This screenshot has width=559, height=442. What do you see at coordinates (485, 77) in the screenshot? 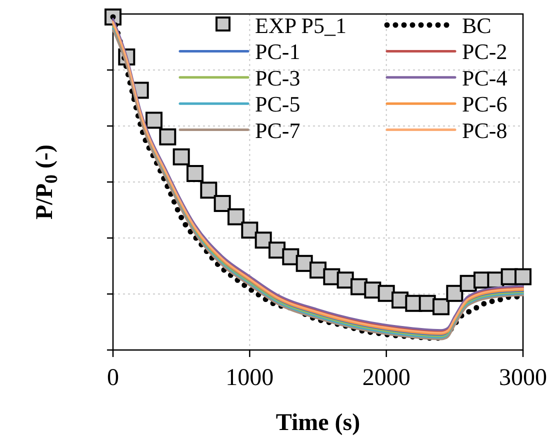
I see `legend-label: PC-4` at bounding box center [485, 77].